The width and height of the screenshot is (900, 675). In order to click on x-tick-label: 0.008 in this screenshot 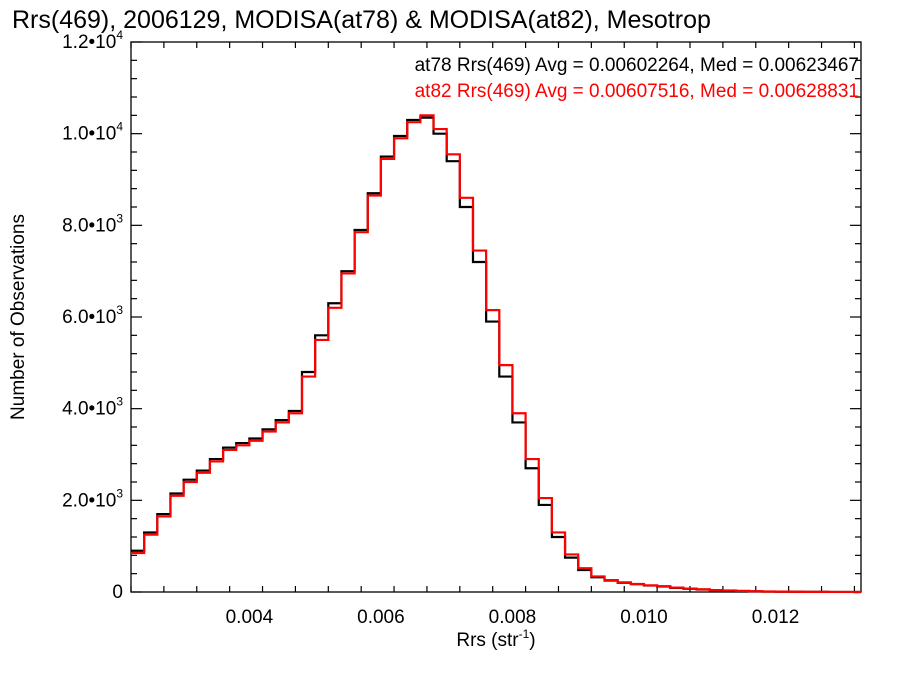, I will do `click(513, 617)`.